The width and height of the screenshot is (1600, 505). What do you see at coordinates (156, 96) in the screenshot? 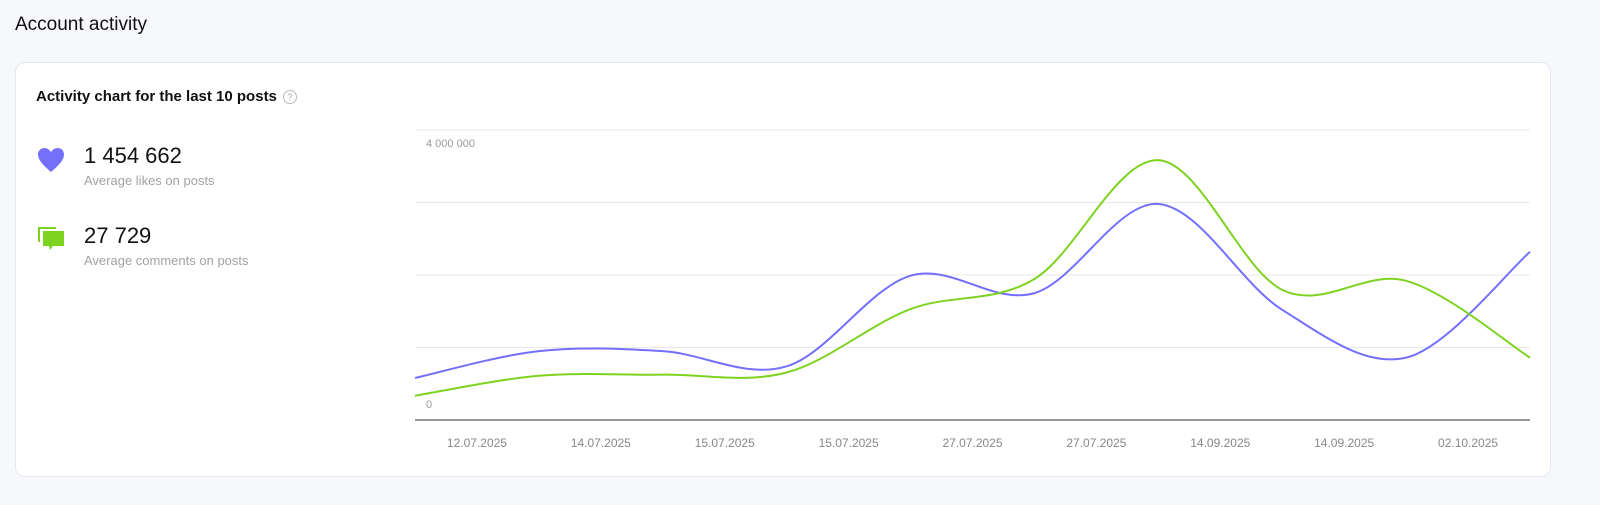
I see `card-title-text: Activity chart for the last 10 posts` at bounding box center [156, 96].